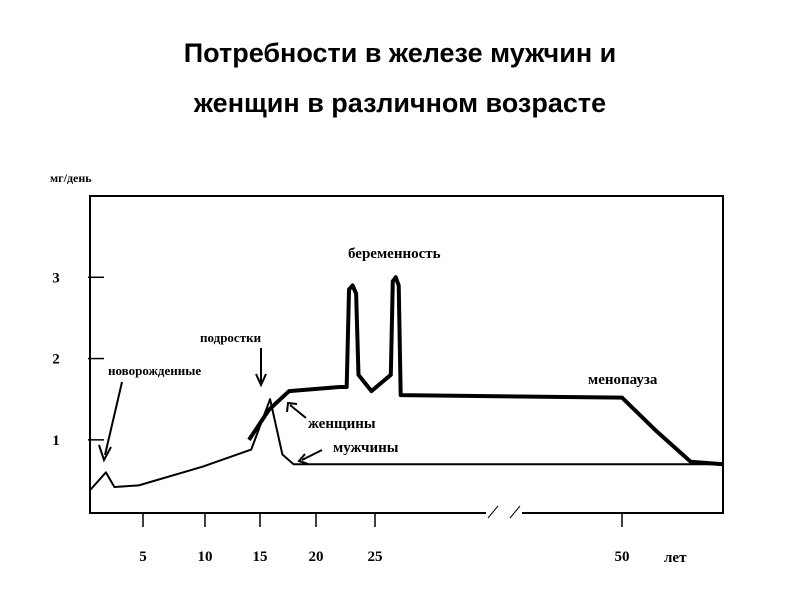 The image size is (800, 600). I want to click on series-line, so click(406, 444).